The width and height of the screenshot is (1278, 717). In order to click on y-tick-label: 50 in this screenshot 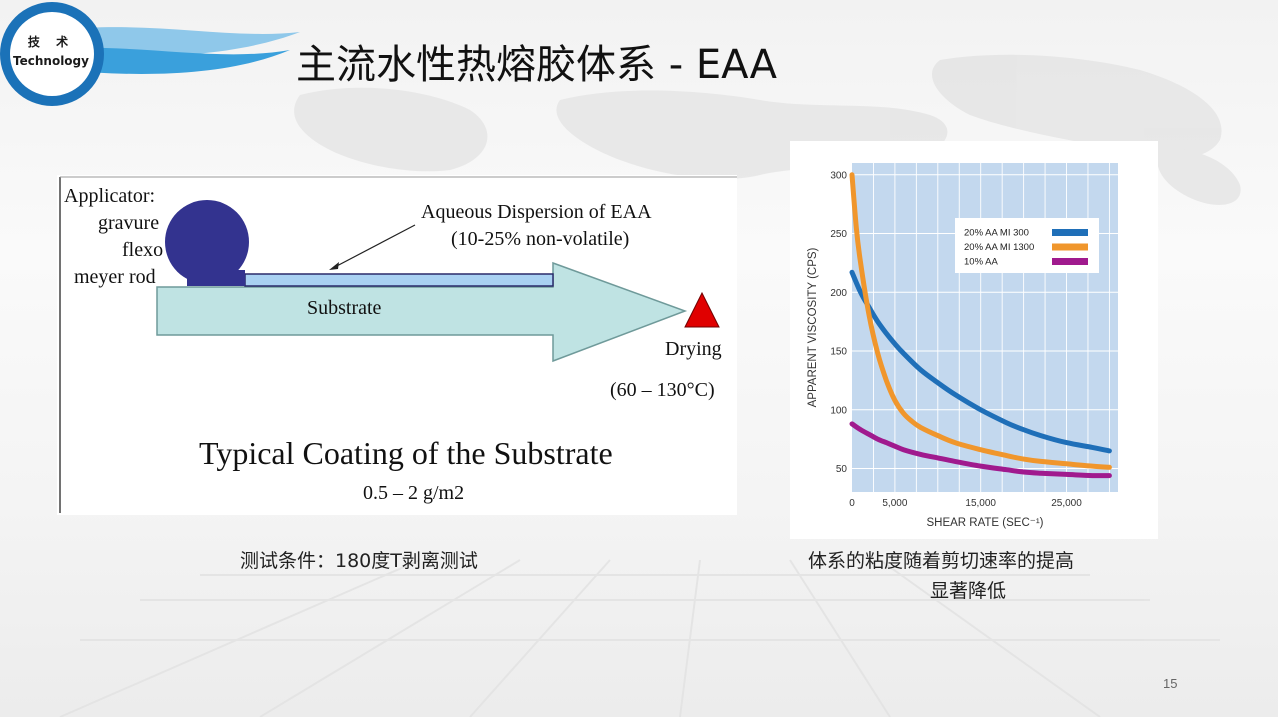, I will do `click(842, 469)`.